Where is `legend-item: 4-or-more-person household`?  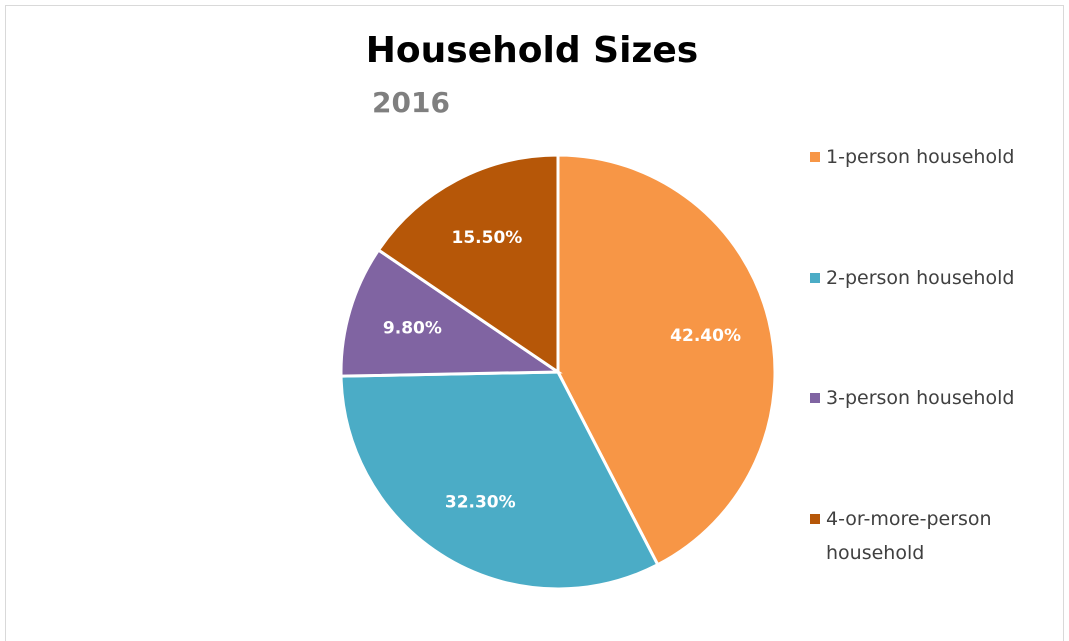
legend-item: 4-or-more-person household is located at coordinates (930, 536).